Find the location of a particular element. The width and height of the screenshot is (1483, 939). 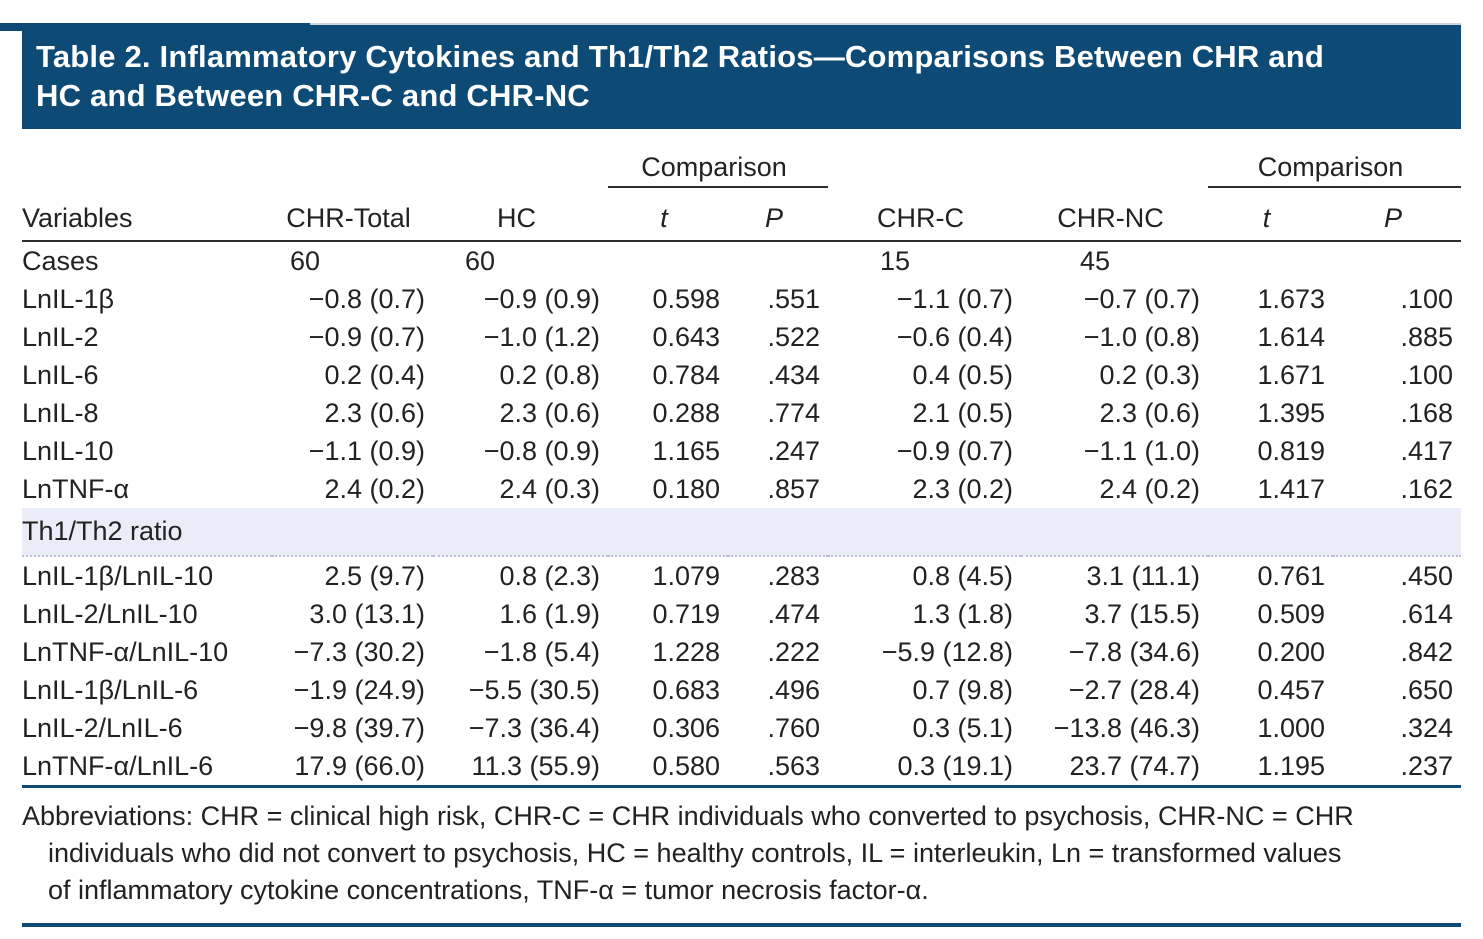

value-cell: −9.8 (39.7) is located at coordinates (359, 727).